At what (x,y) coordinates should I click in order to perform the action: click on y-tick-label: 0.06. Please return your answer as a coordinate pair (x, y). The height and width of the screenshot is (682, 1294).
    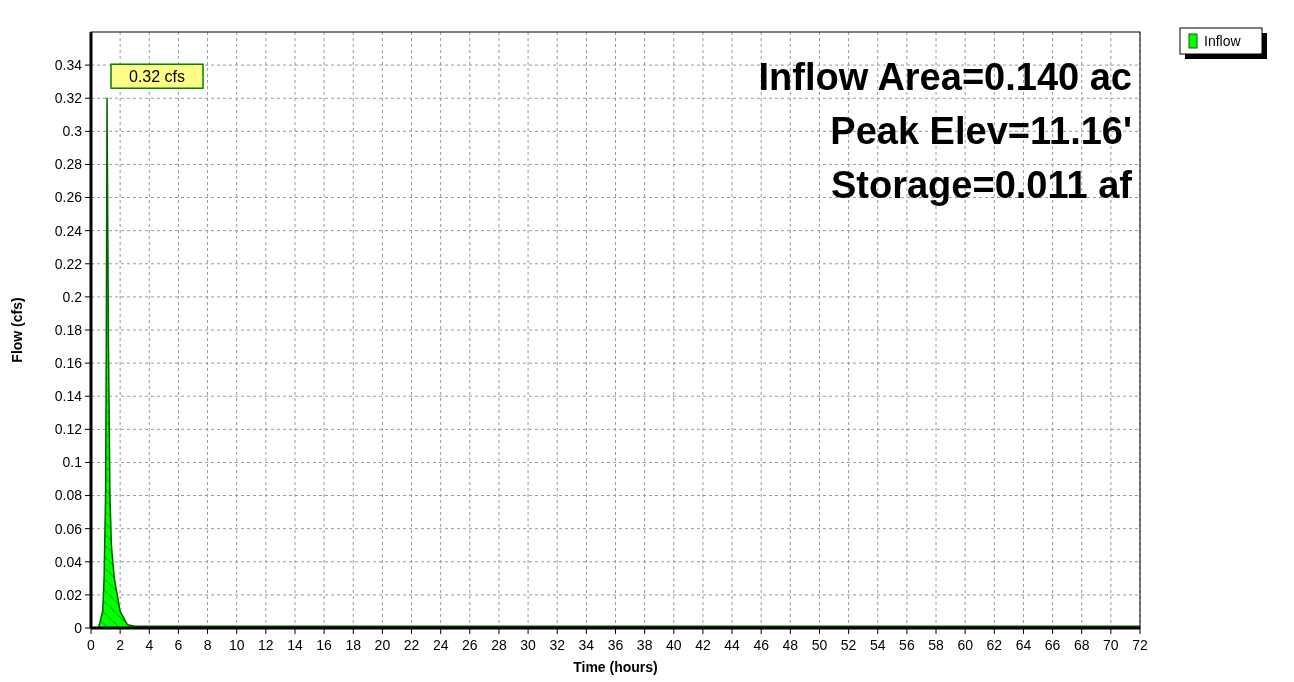
    Looking at the image, I should click on (68, 528).